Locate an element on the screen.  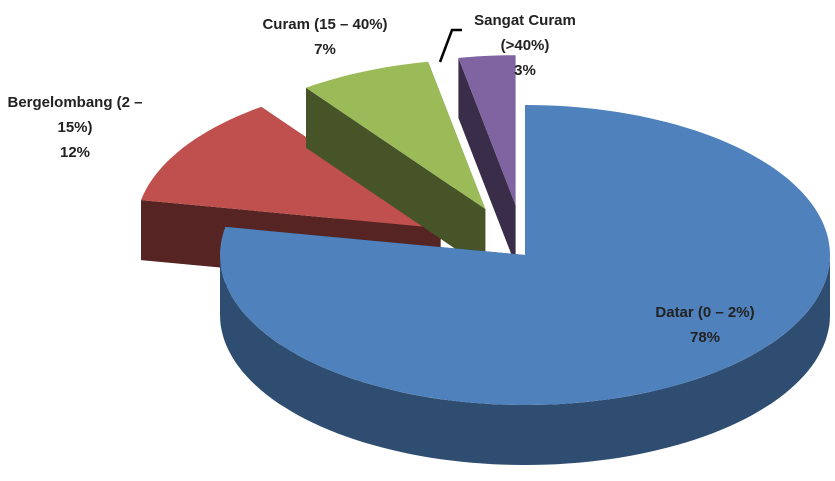
slice-label: Bergelombang (2 – 15%) 12% is located at coordinates (75, 127).